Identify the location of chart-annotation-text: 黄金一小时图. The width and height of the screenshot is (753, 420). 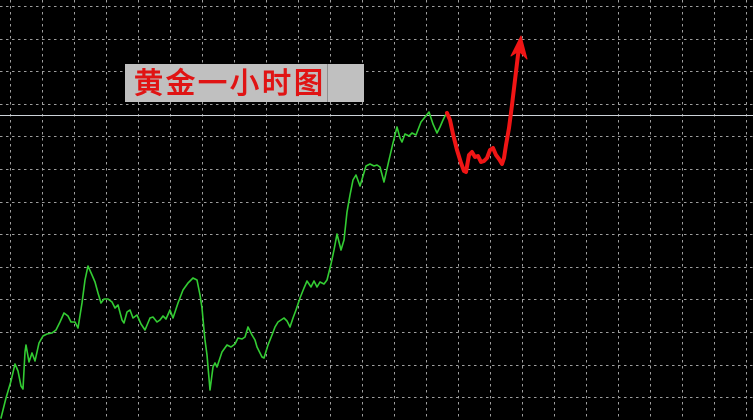
(230, 82).